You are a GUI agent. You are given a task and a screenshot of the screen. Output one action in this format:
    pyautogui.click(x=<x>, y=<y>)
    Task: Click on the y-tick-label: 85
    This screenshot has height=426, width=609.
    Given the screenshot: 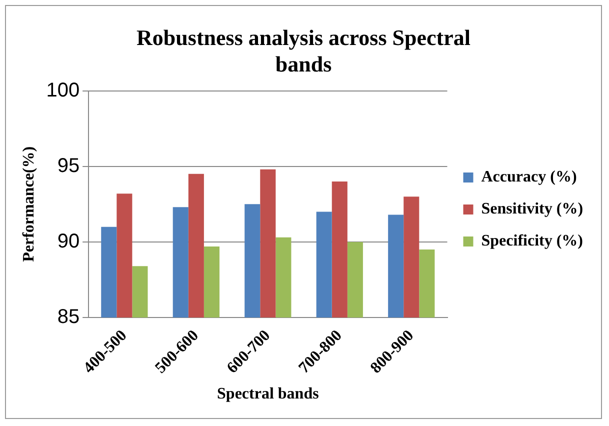 What is the action you would take?
    pyautogui.click(x=68, y=317)
    